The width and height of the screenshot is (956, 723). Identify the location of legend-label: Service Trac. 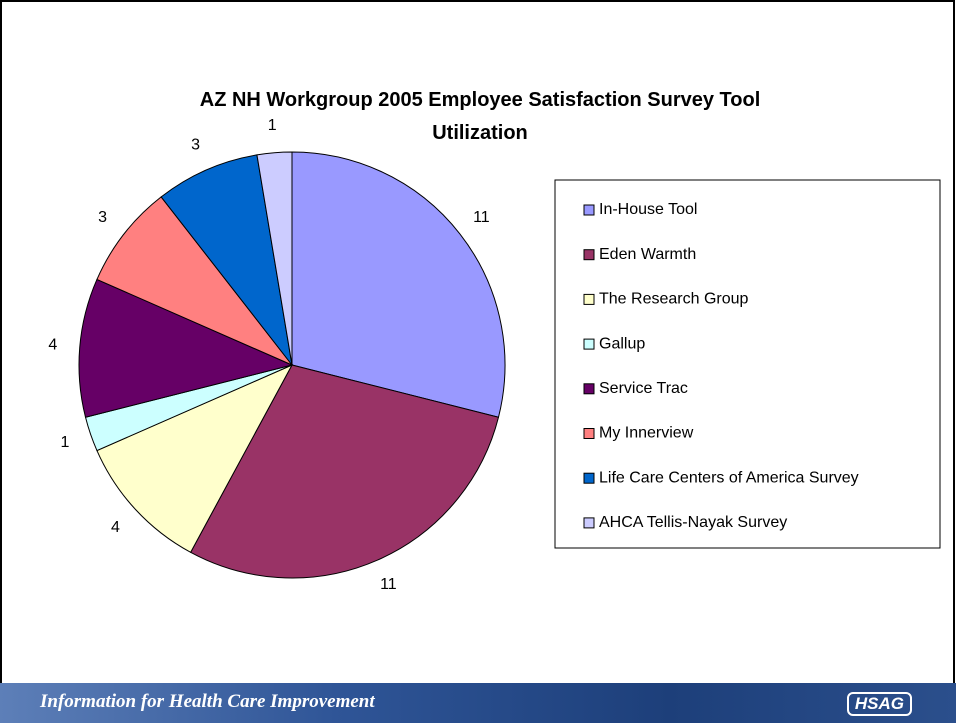
(643, 388).